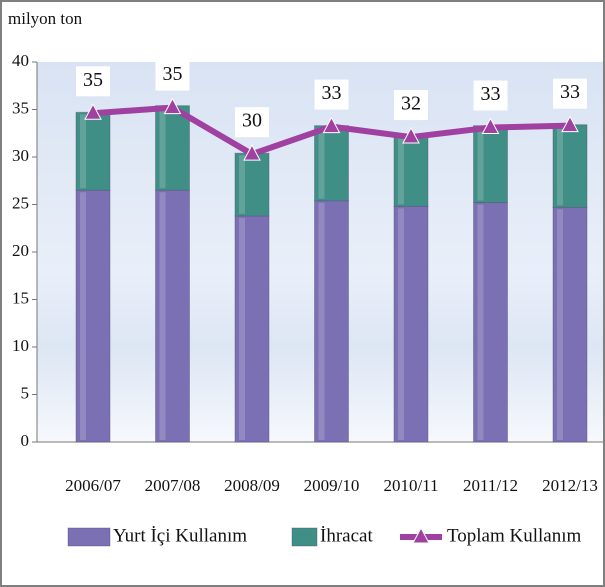 The height and width of the screenshot is (587, 605). Describe the element at coordinates (20, 202) in the screenshot. I see `y-tick-label: 25` at that location.